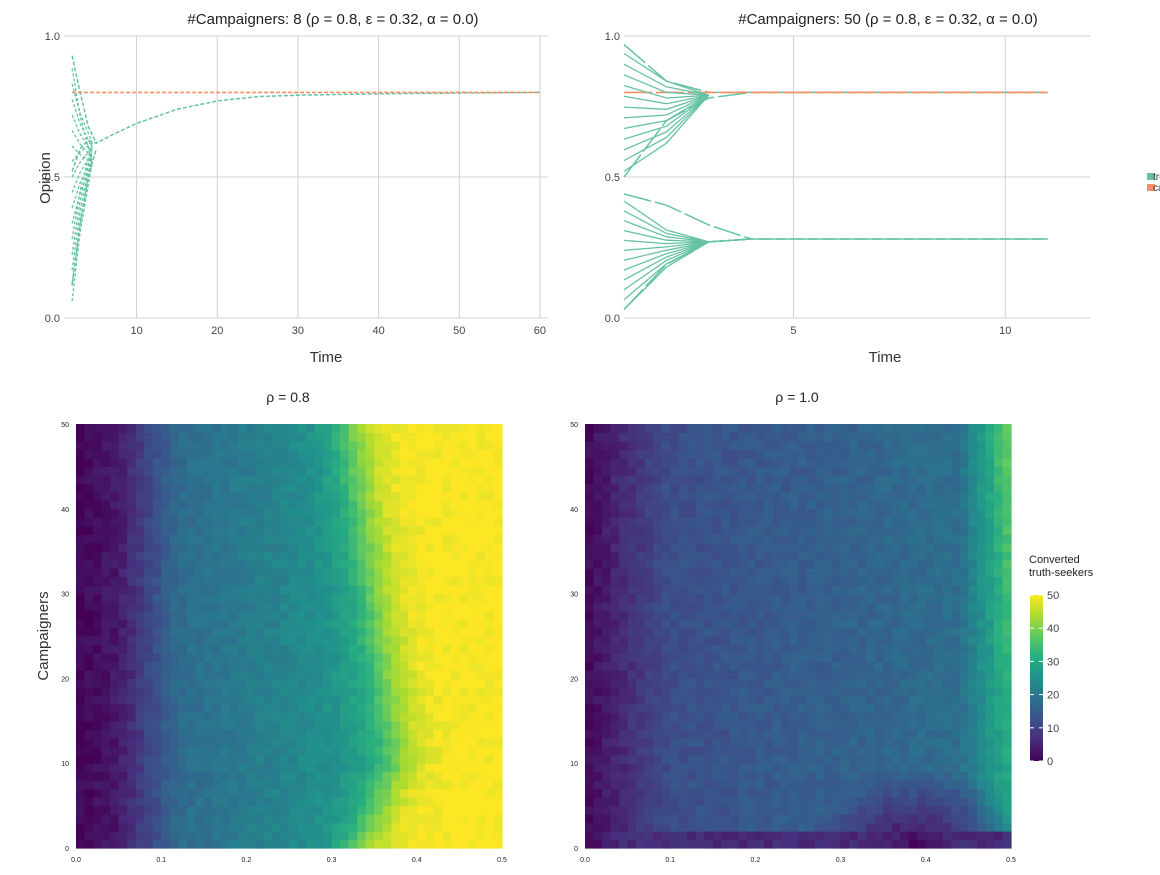 This screenshot has width=1160, height=875. What do you see at coordinates (82, 144) in the screenshot?
I see `truth-seeker-line` at bounding box center [82, 144].